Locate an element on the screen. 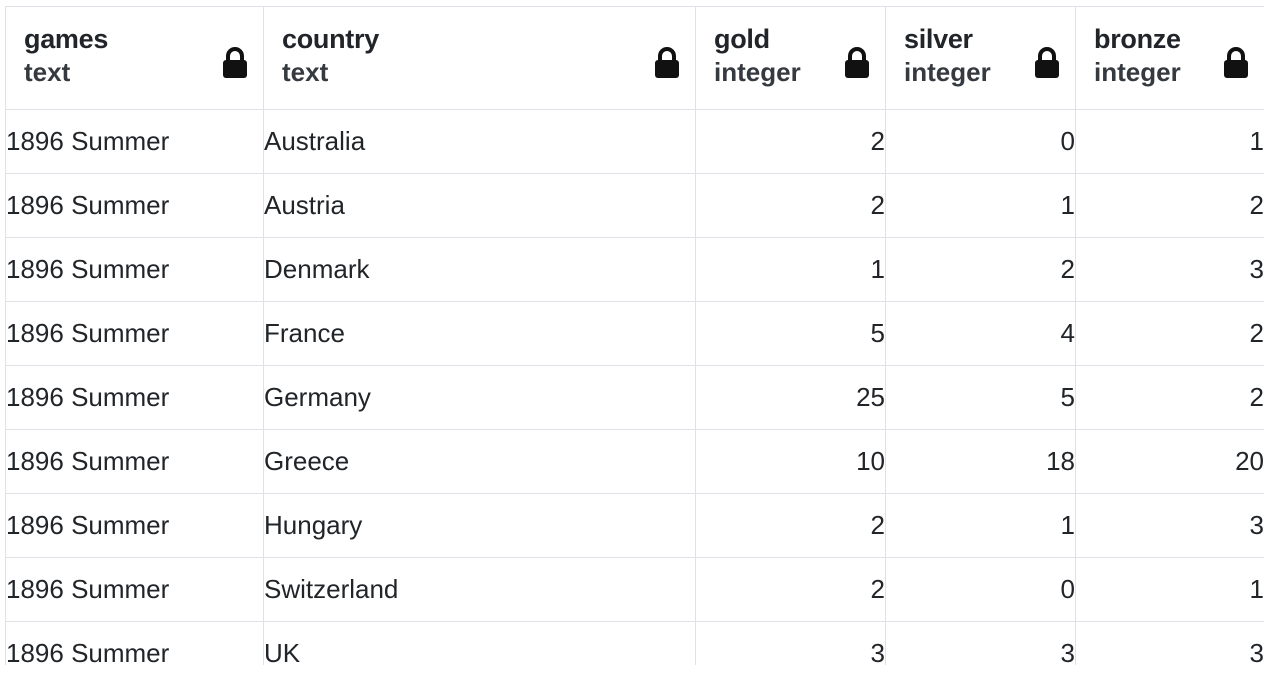 The width and height of the screenshot is (1267, 686). cell-bronze: 20 is located at coordinates (1169, 461).